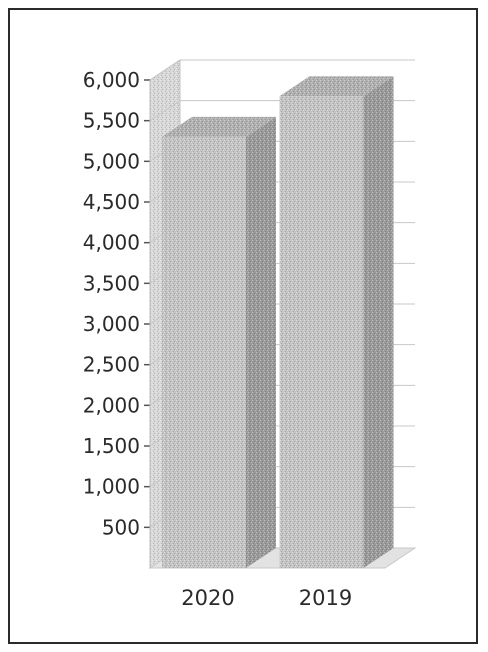  I want to click on y-tick-label: 4,000, so click(111, 243).